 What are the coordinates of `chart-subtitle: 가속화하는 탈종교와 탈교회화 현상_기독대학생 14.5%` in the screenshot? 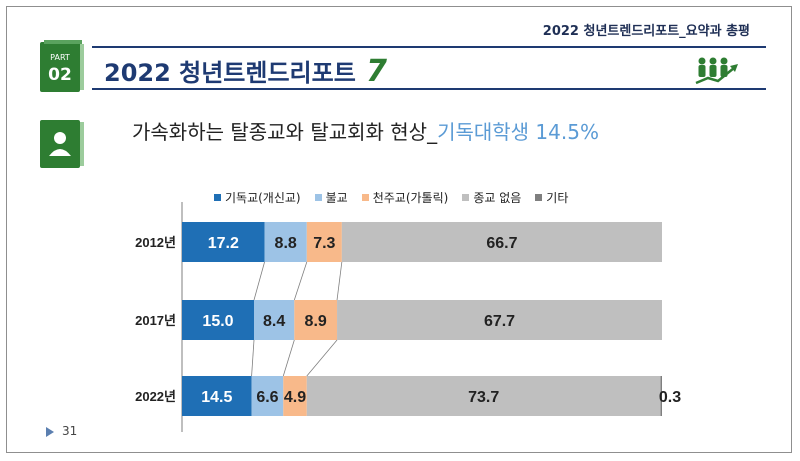 It's located at (365, 130).